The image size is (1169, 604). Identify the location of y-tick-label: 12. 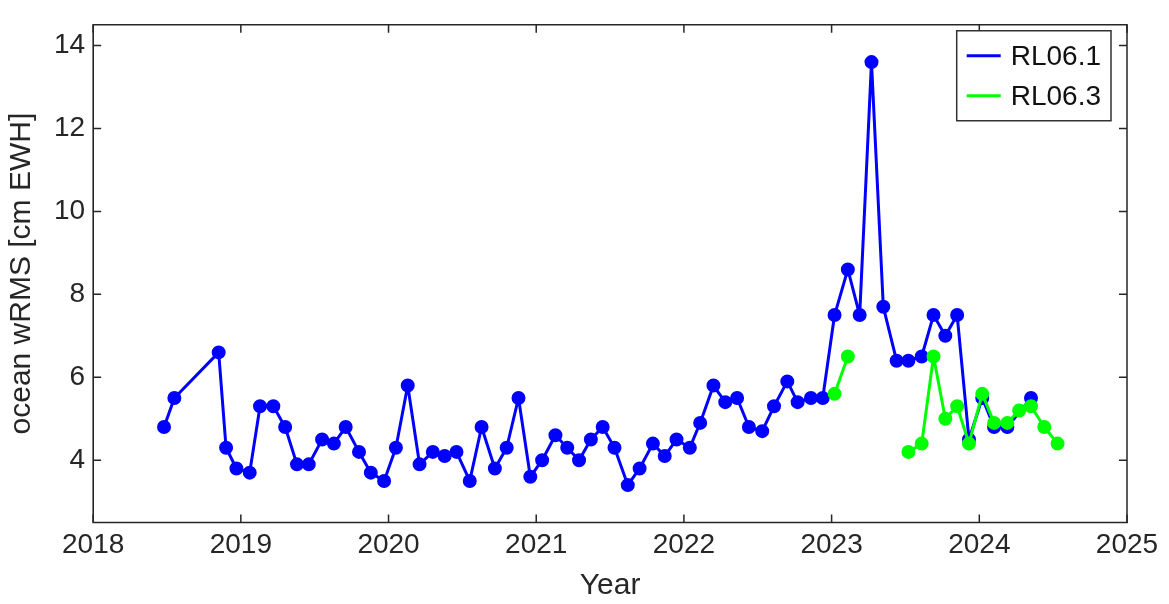
(69, 127).